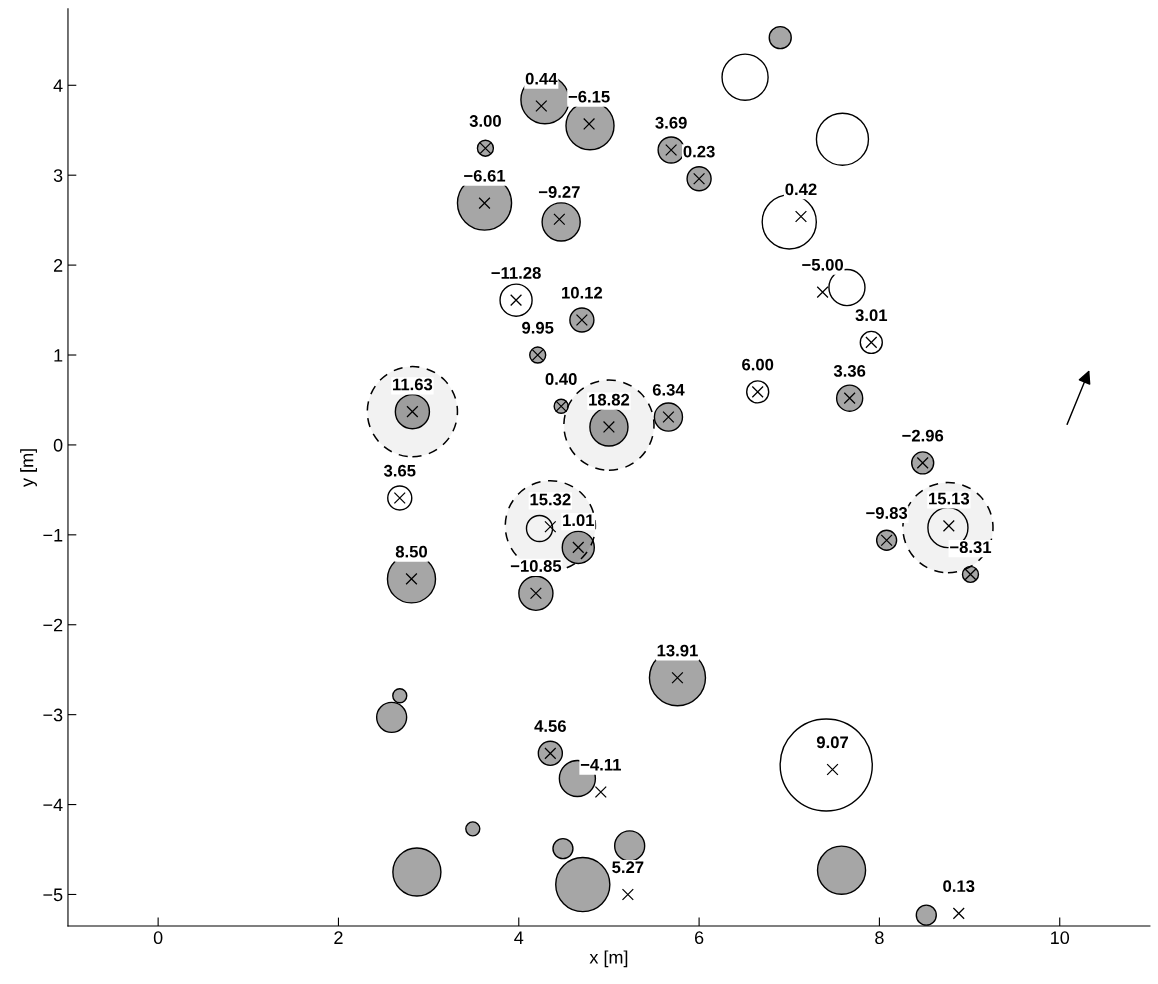 Image resolution: width=1158 pixels, height=984 pixels. Describe the element at coordinates (758, 364) in the screenshot. I see `annotation: 6.00` at that location.